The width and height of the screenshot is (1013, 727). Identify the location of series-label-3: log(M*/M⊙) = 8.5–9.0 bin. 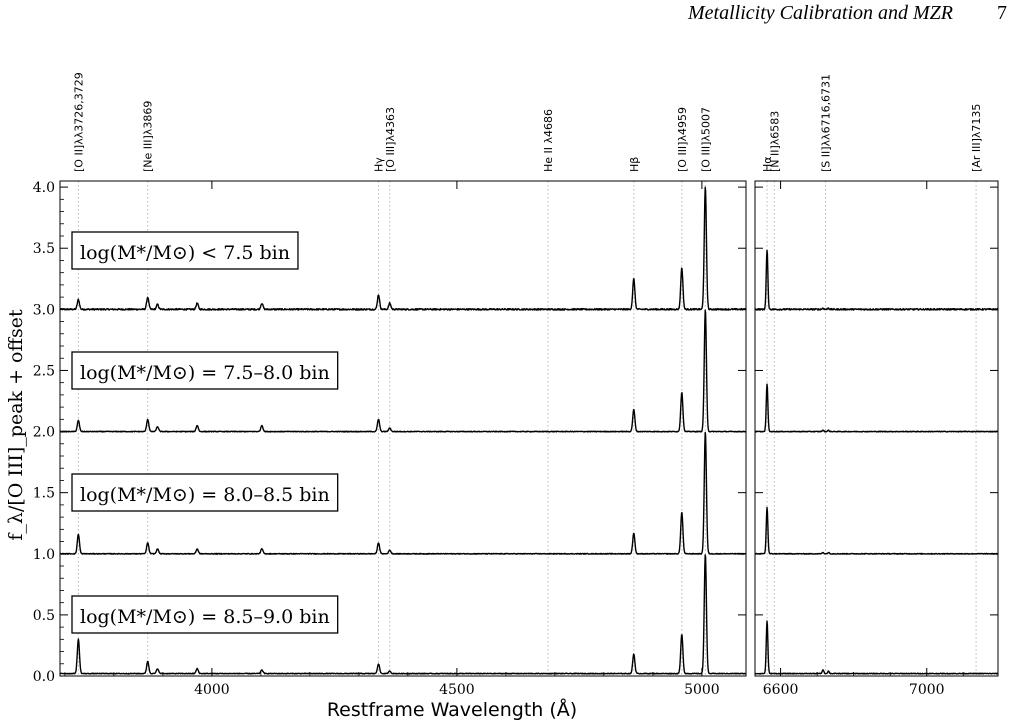
(205, 617).